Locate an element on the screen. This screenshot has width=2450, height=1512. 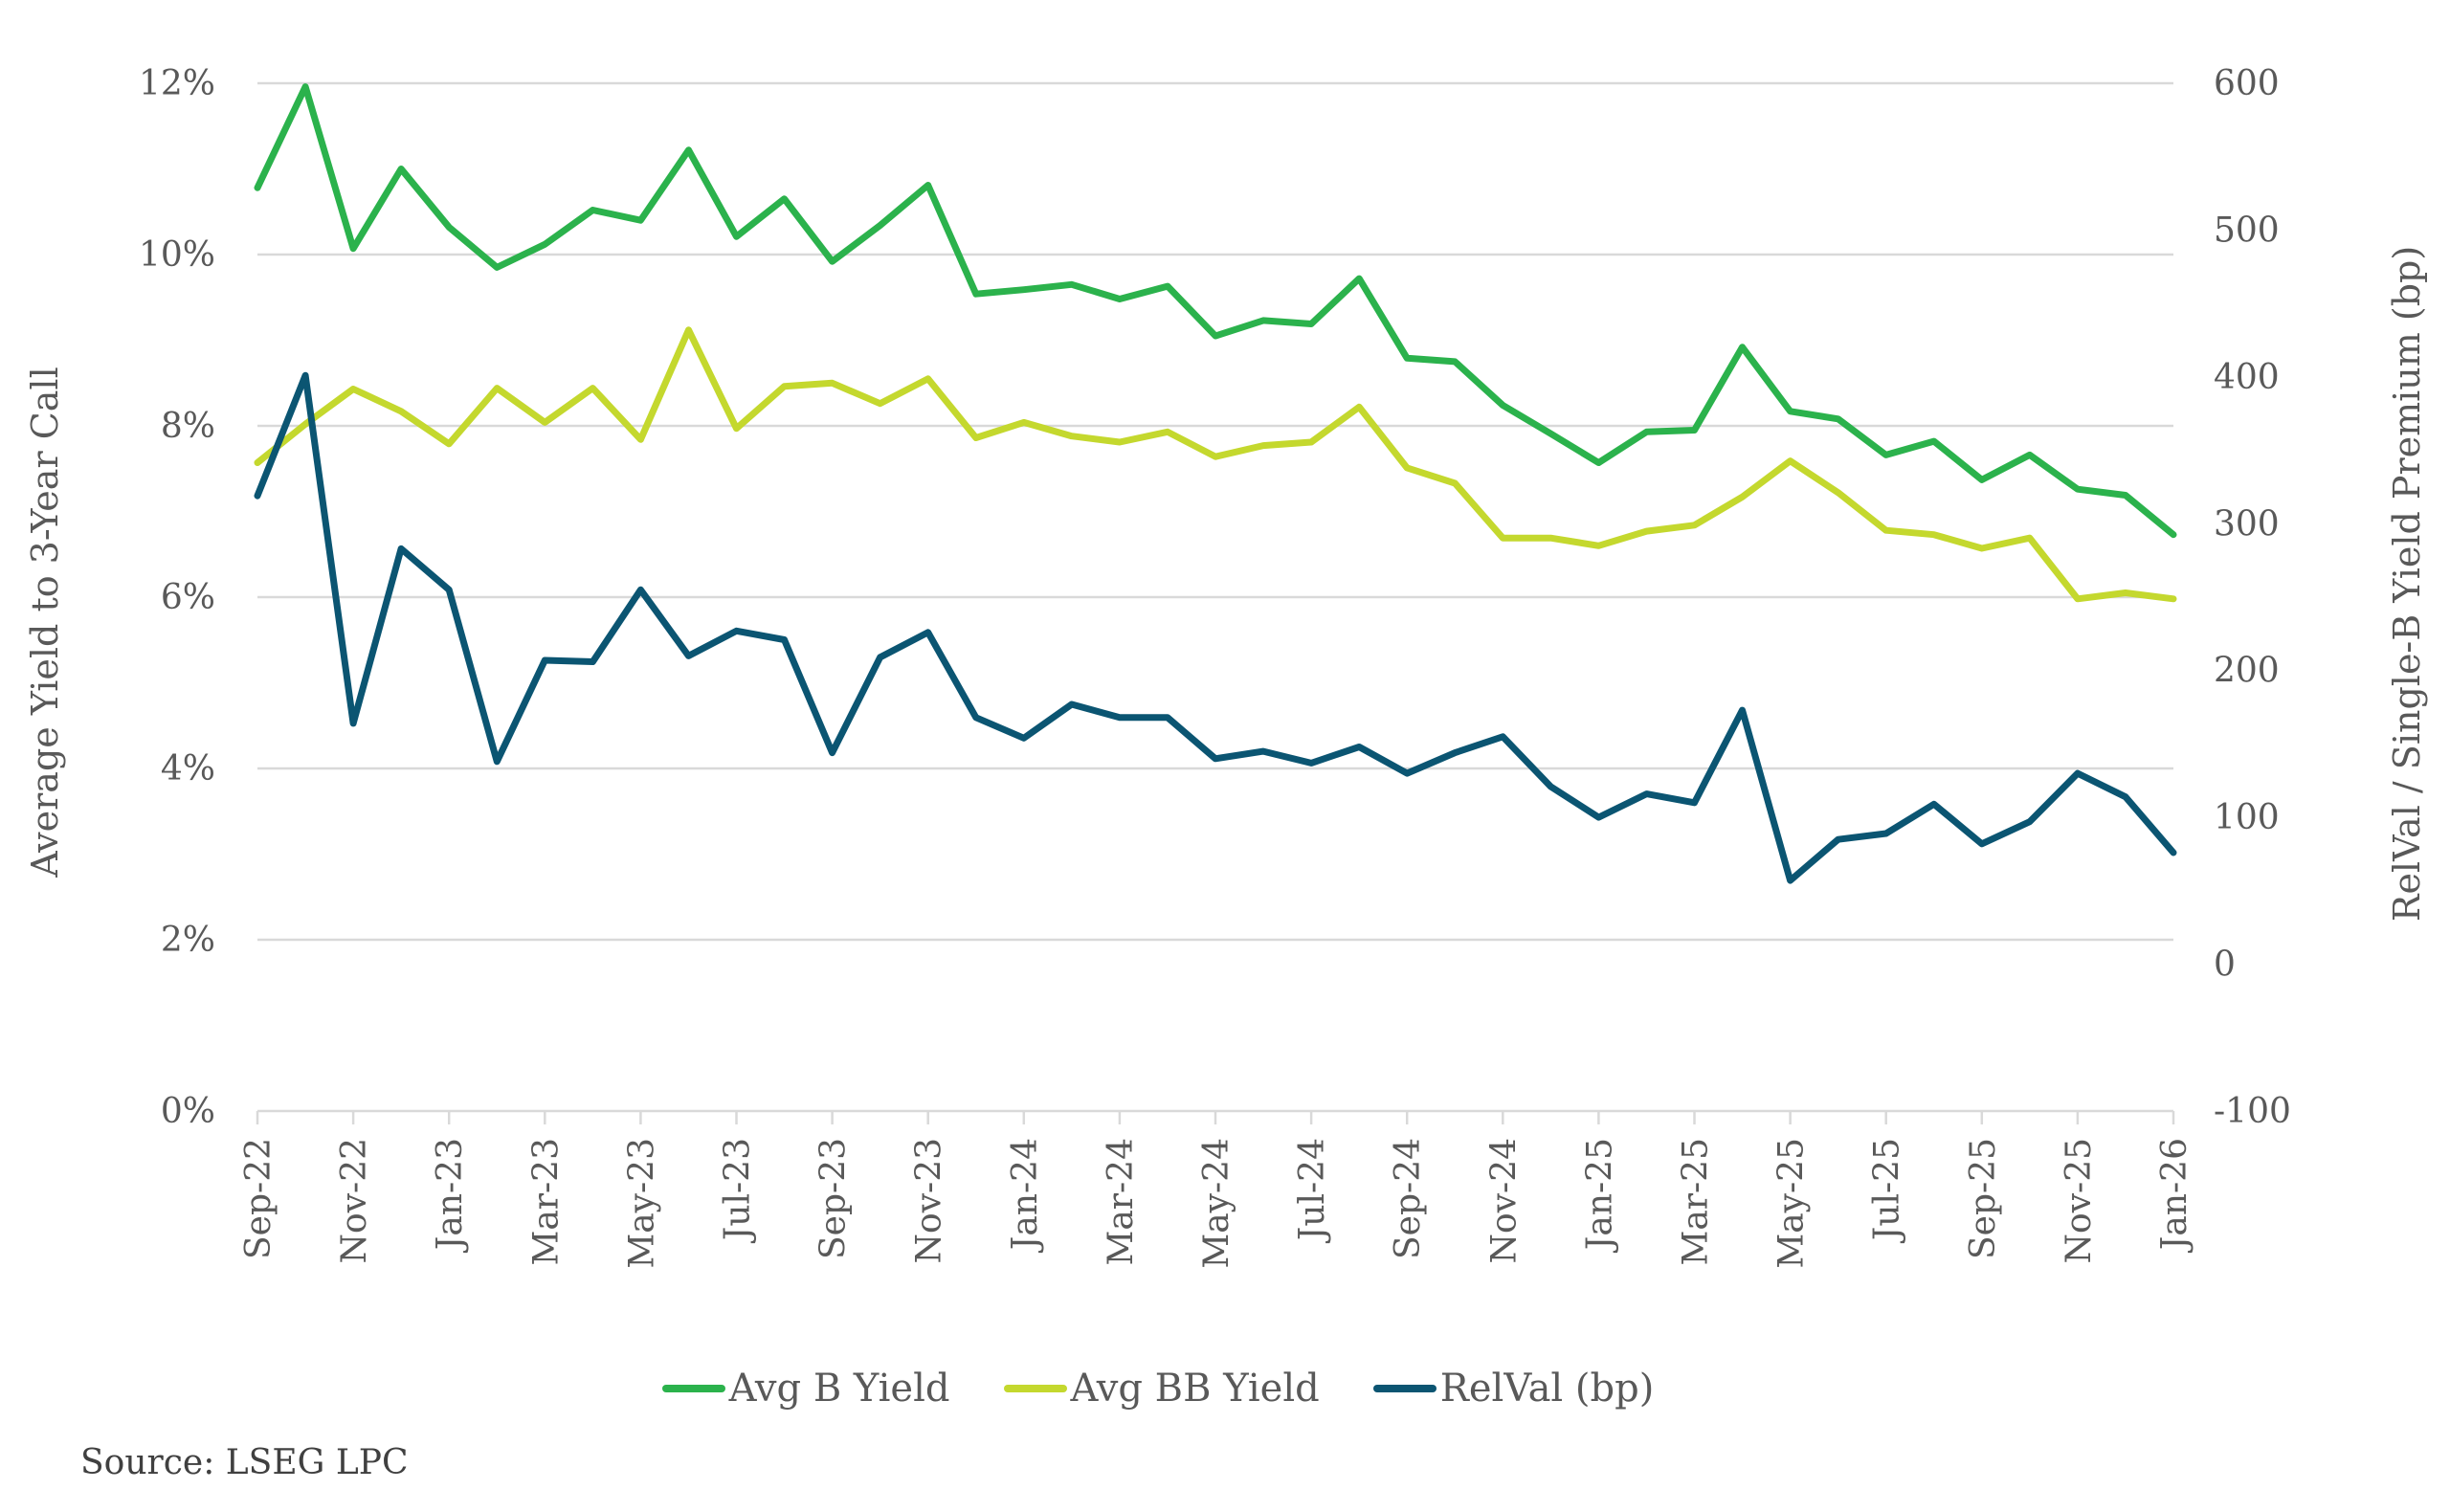
x-tick-label: Jul-23 is located at coordinates (739, 1191).